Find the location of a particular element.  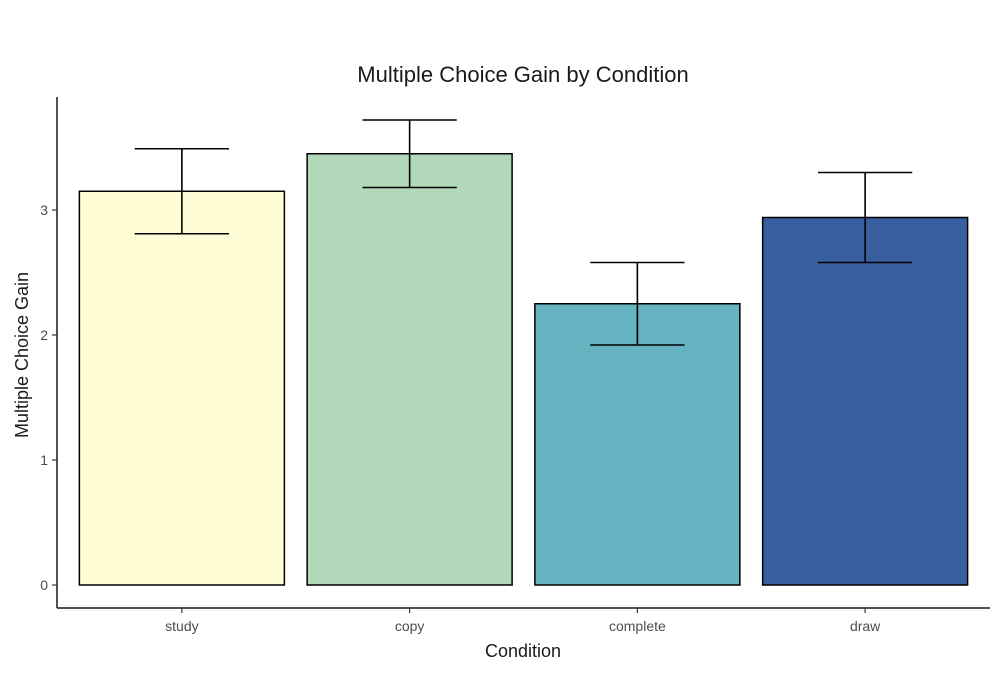

bar-copy is located at coordinates (409, 369).